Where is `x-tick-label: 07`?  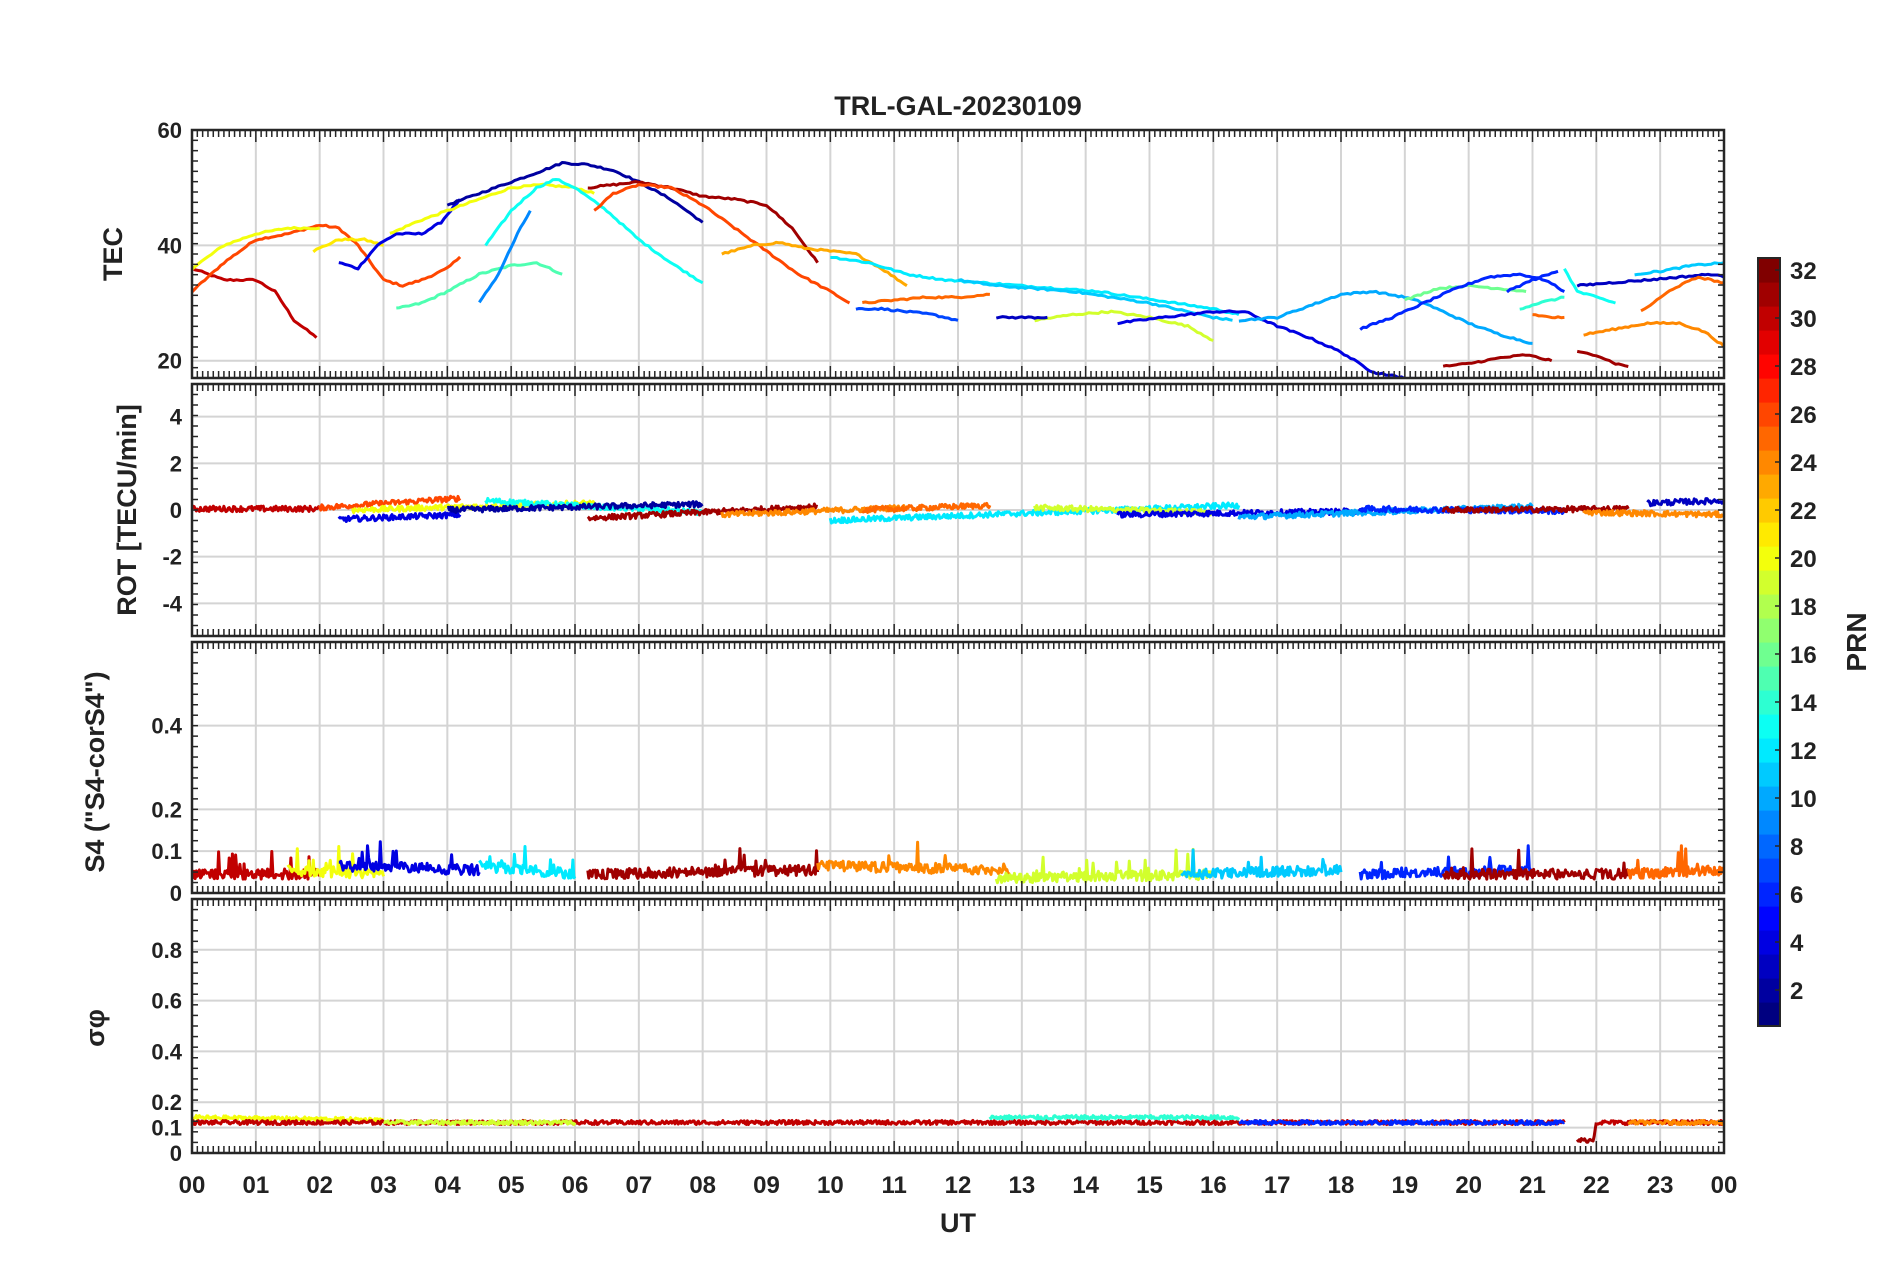 x-tick-label: 07 is located at coordinates (638, 1185).